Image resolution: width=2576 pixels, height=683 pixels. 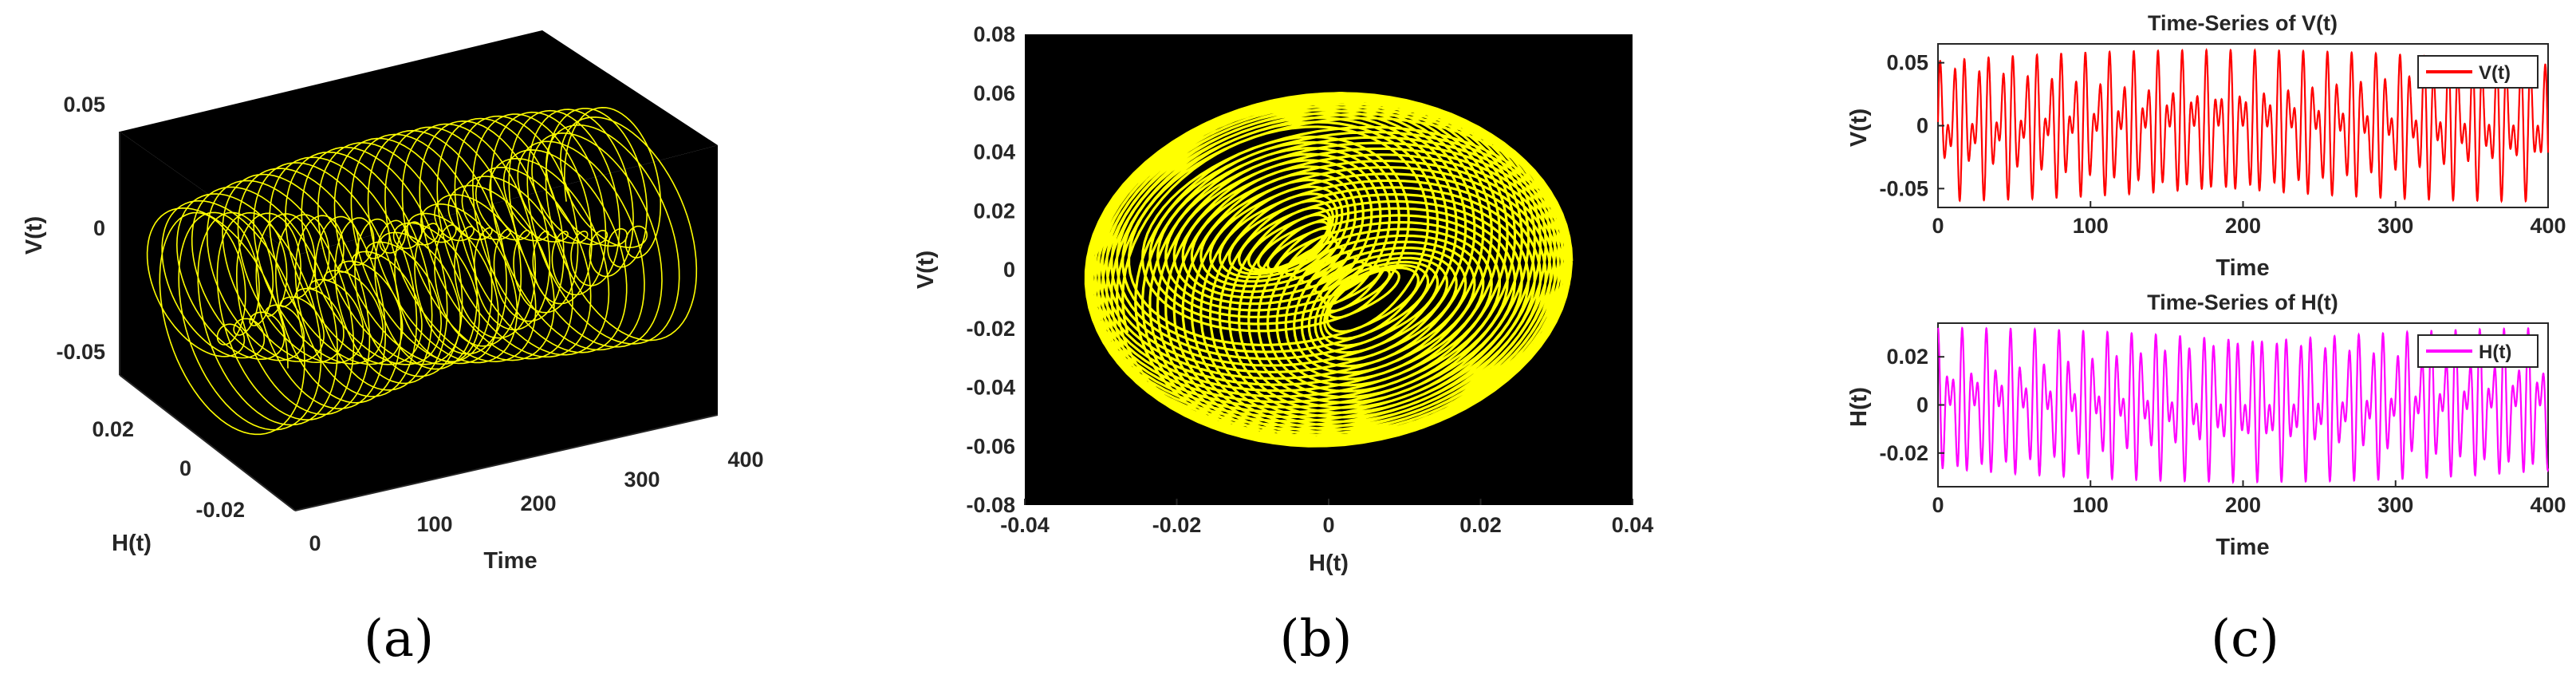 What do you see at coordinates (80, 352) in the screenshot?
I see `panel-a-ztick-3: -0.05` at bounding box center [80, 352].